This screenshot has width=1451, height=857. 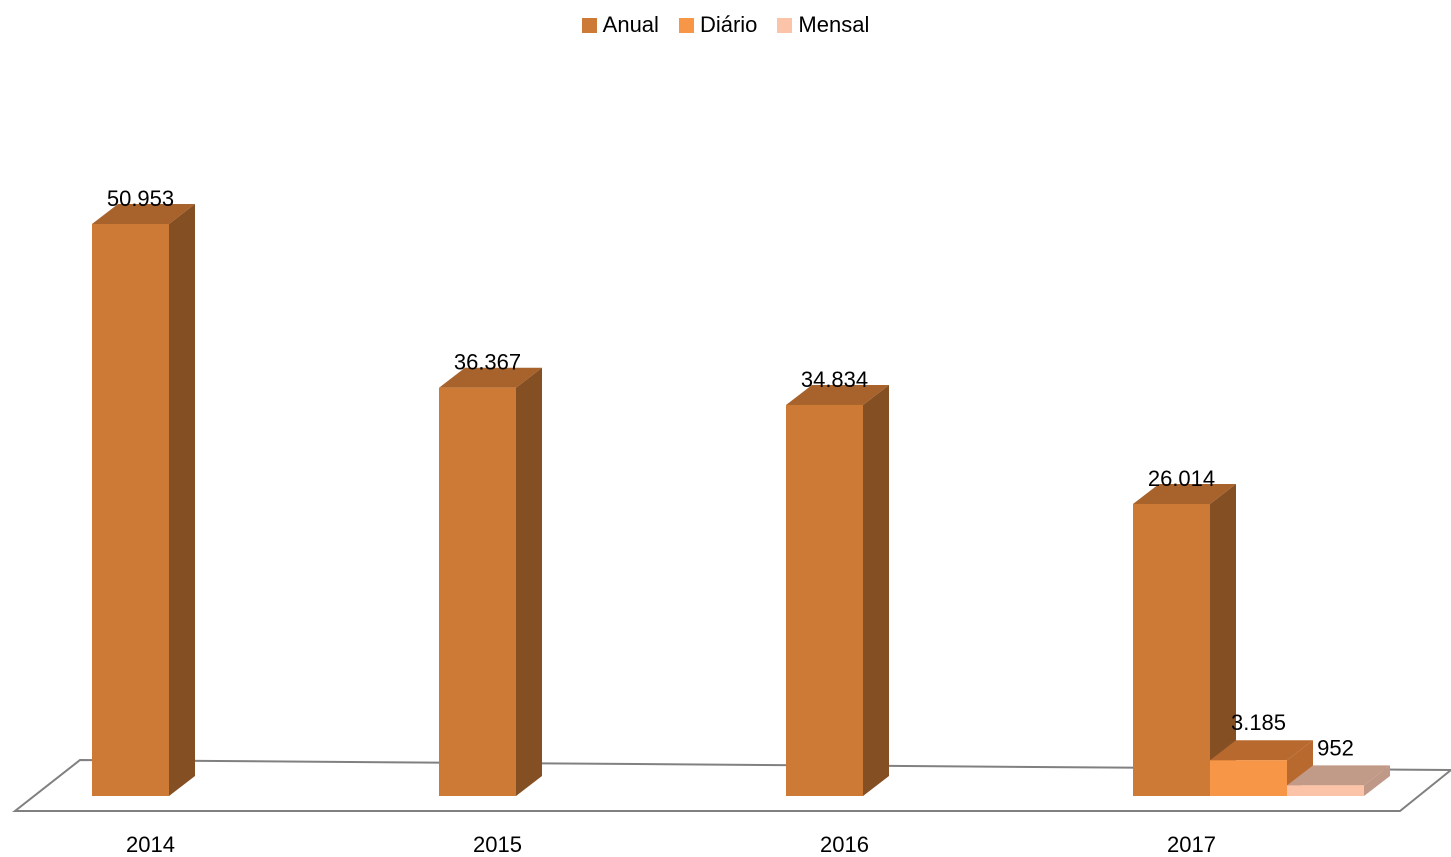 What do you see at coordinates (497, 844) in the screenshot?
I see `x-tick-label: 2015` at bounding box center [497, 844].